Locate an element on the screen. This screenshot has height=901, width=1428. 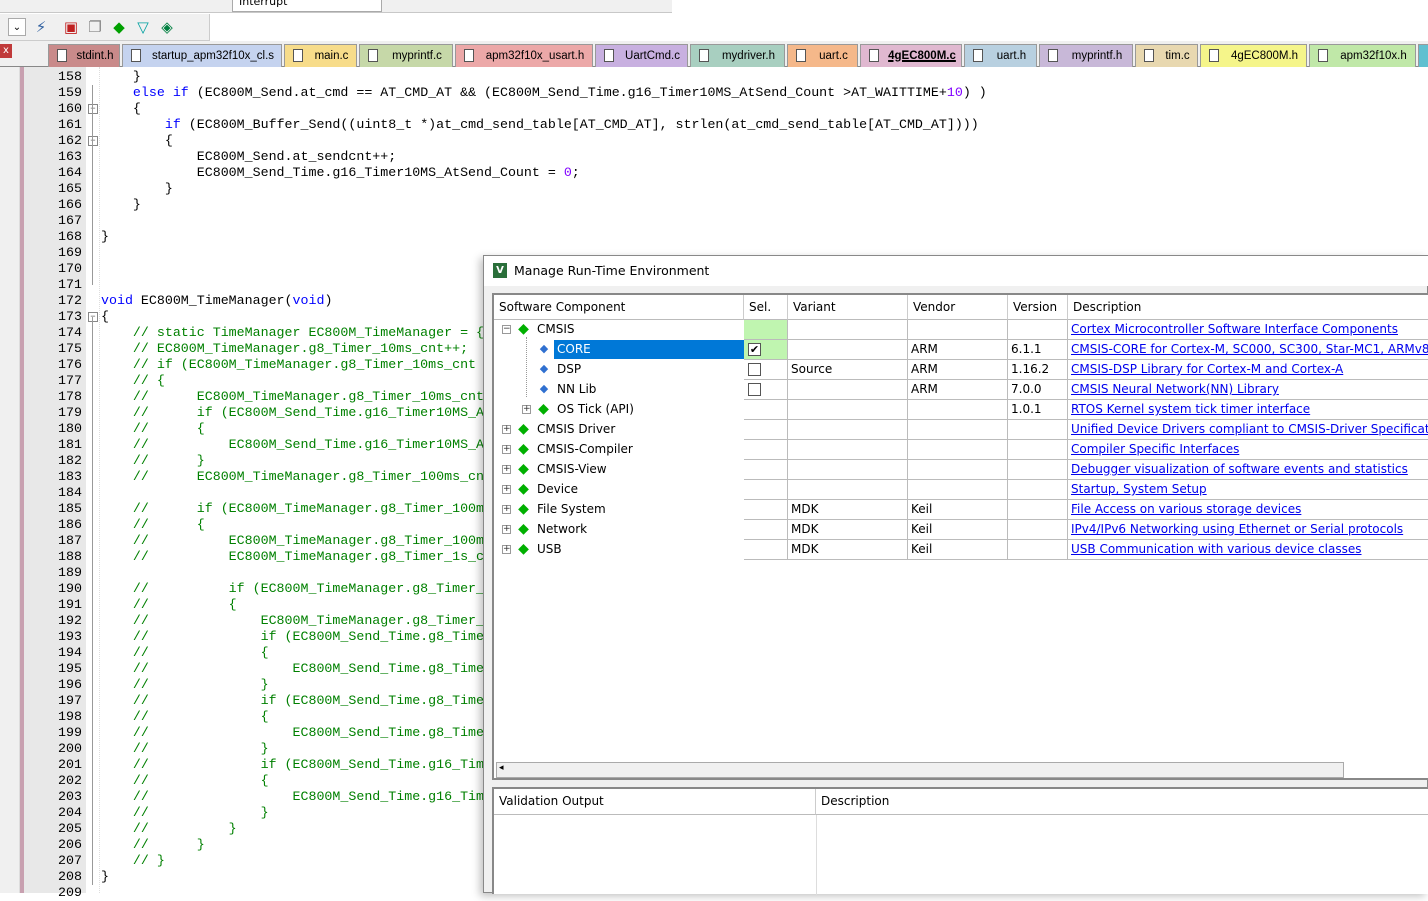
component-name: Network is located at coordinates (562, 529).